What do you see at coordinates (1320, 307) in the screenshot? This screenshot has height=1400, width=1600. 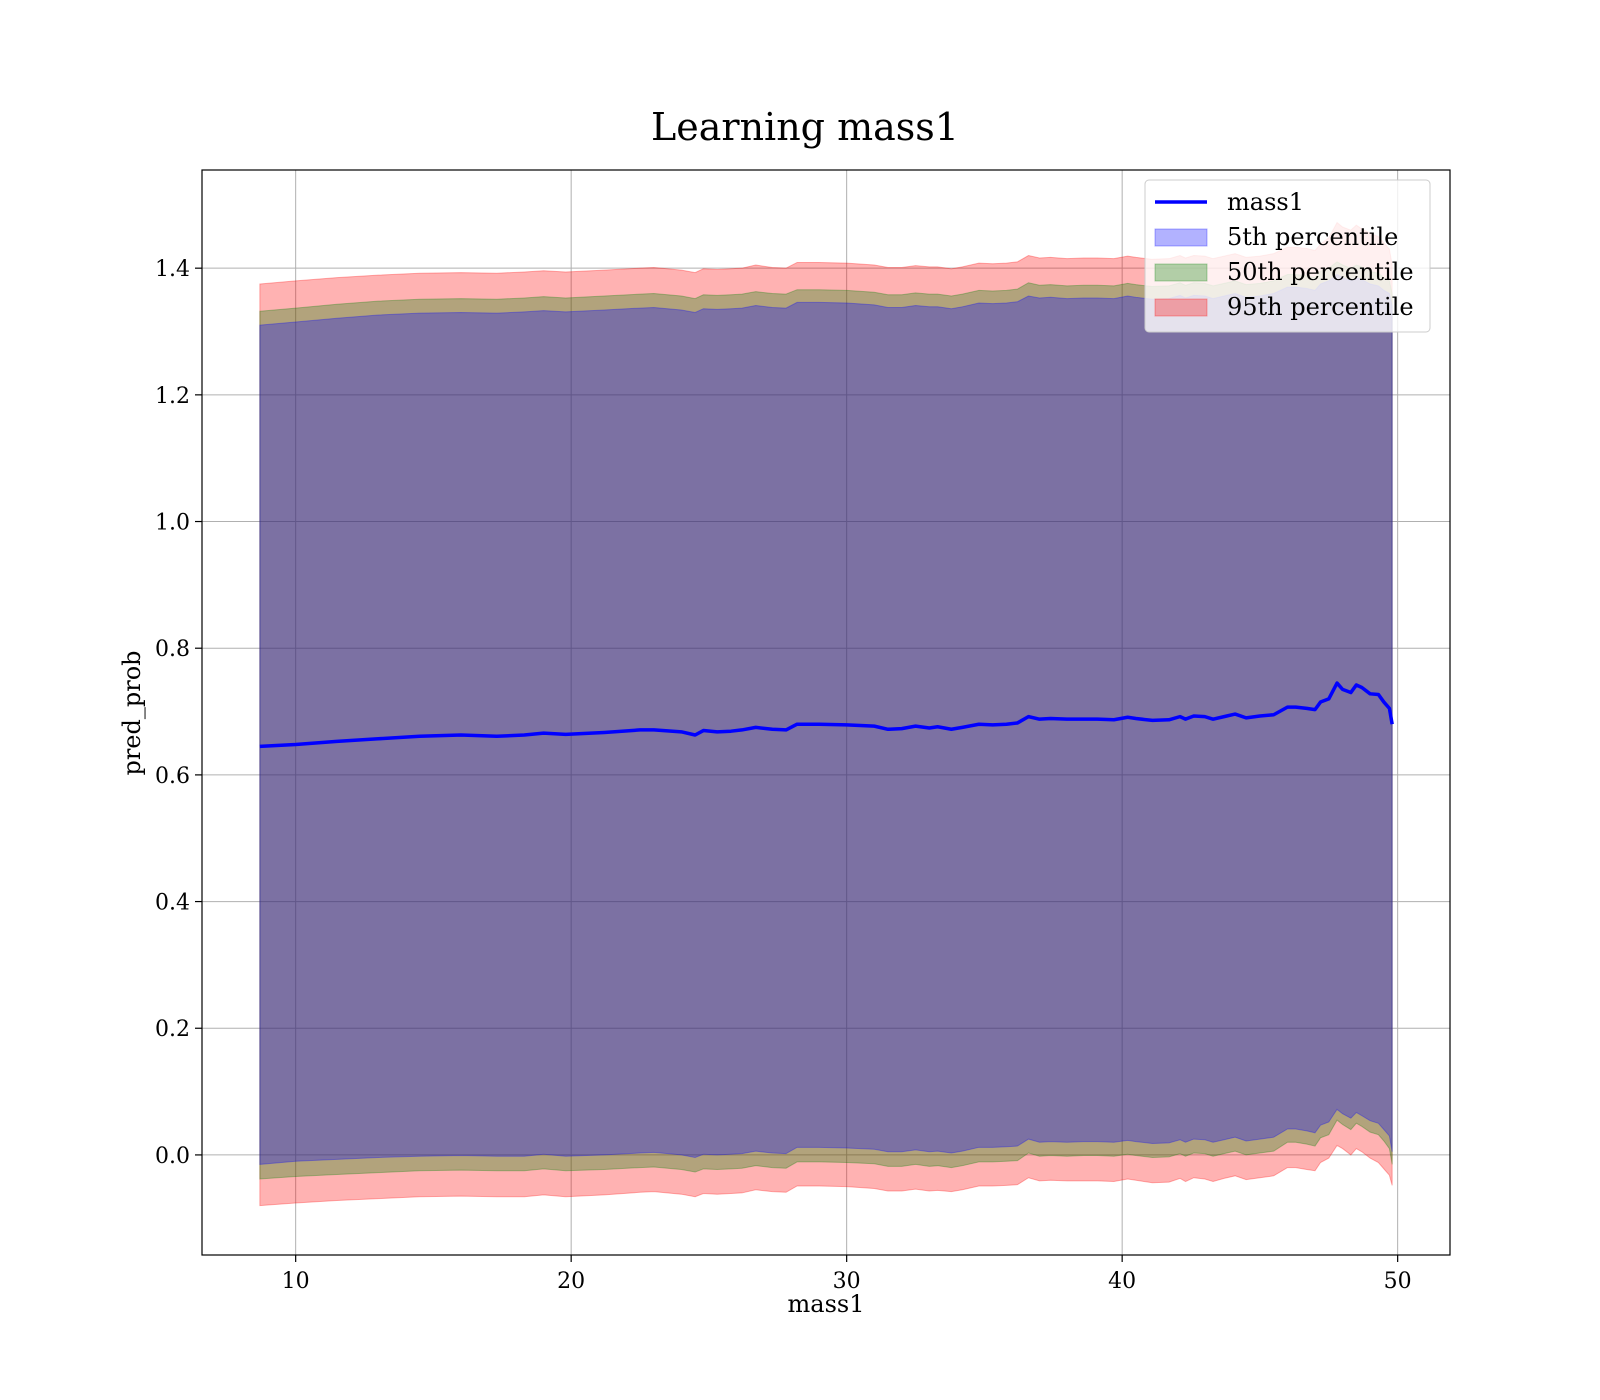 I see `legend-label-95th-percentile: 95th percentile` at bounding box center [1320, 307].